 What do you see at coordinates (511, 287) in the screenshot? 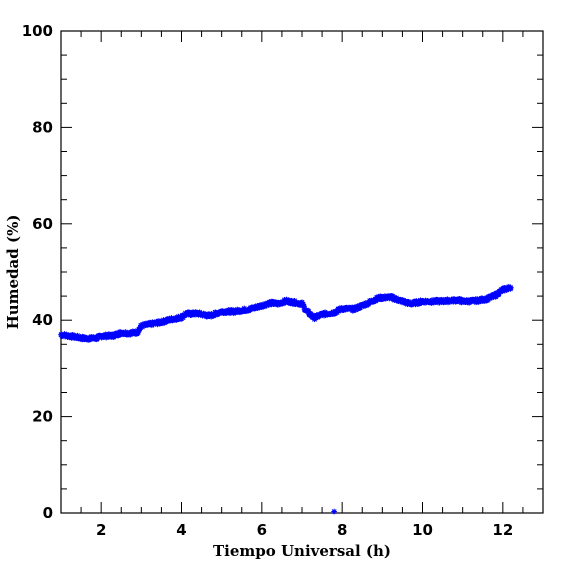
I see `data-point` at bounding box center [511, 287].